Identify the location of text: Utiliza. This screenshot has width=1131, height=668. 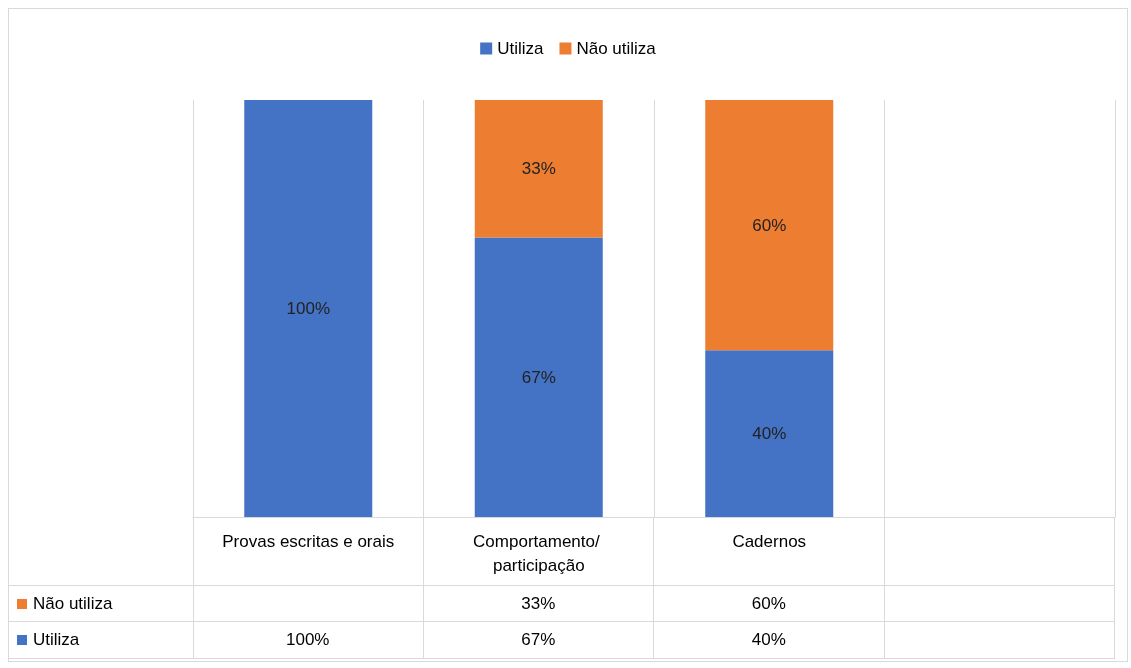
(56, 639).